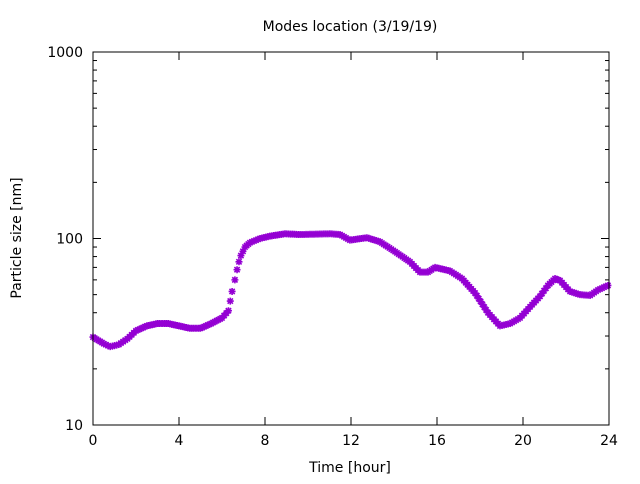 The width and height of the screenshot is (640, 484). I want to click on x-tick-label: 16, so click(437, 441).